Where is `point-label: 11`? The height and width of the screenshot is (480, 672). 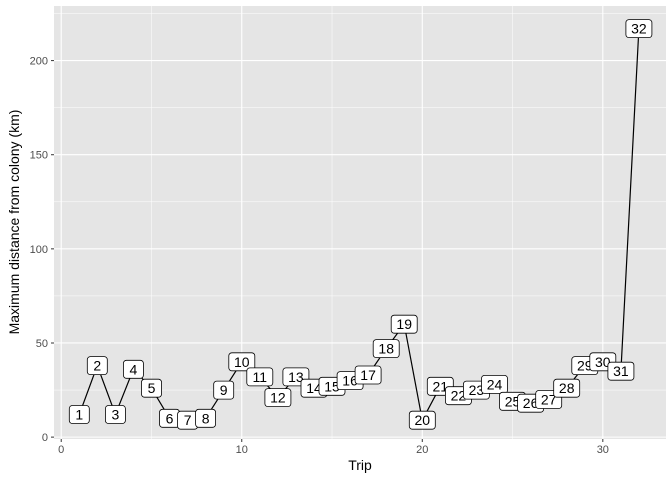
point-label: 11 is located at coordinates (260, 377).